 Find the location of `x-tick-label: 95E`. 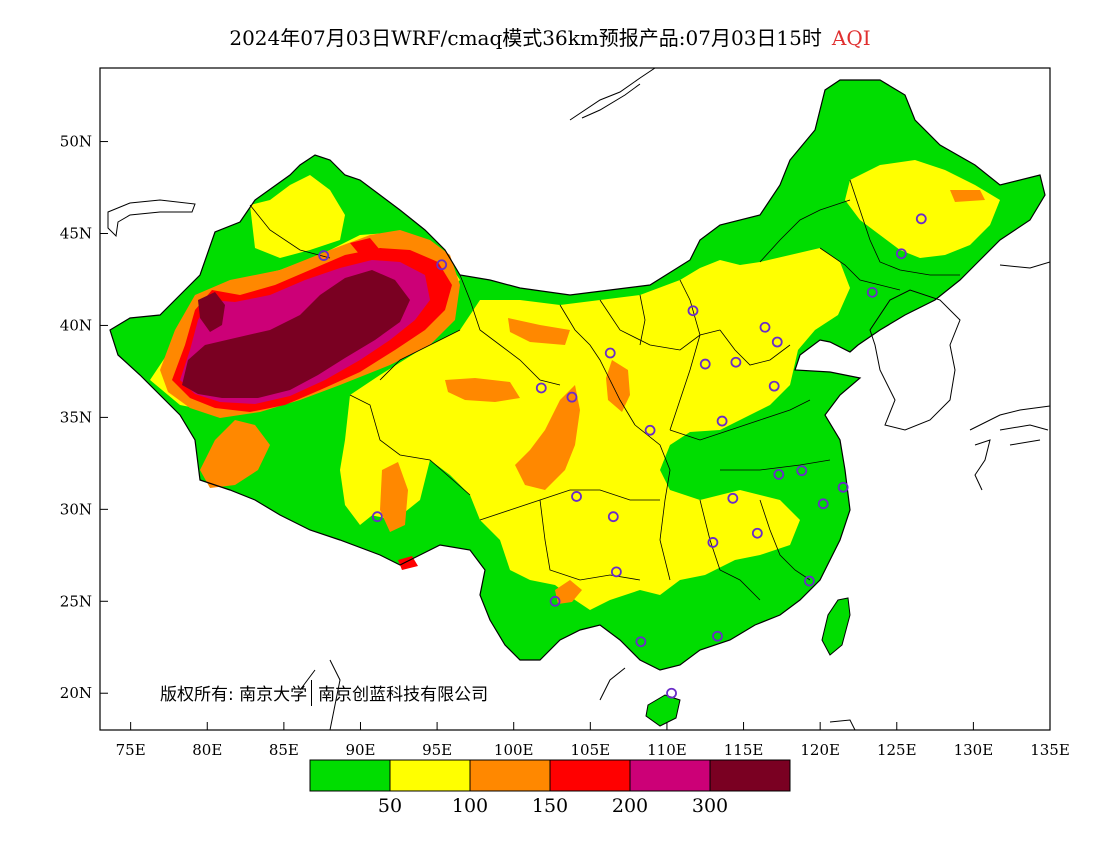

x-tick-label: 95E is located at coordinates (437, 750).